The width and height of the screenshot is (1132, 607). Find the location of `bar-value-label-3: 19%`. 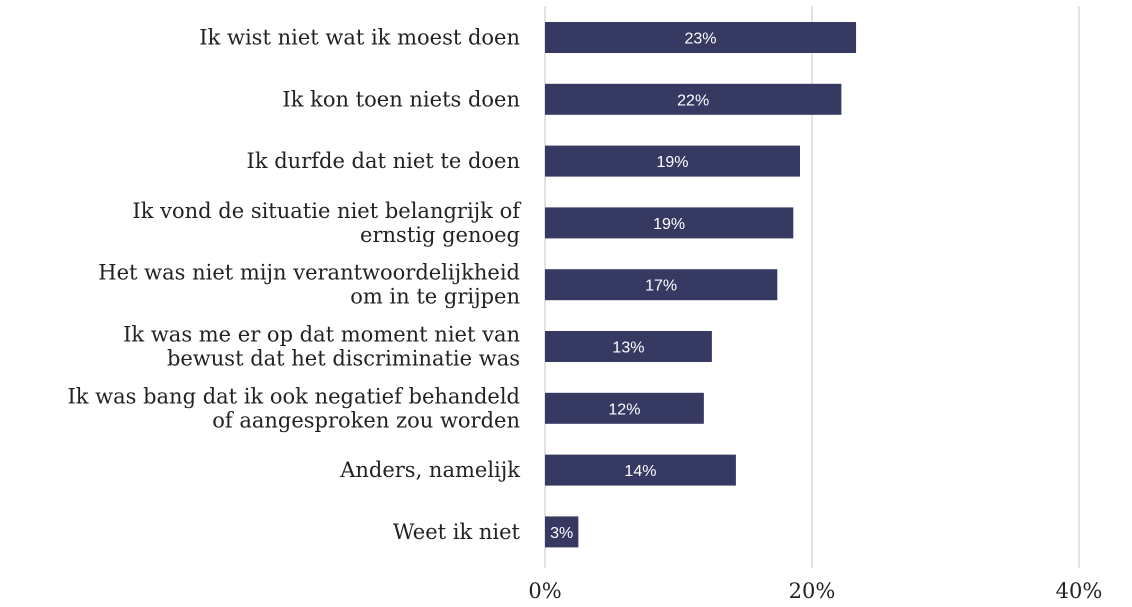

bar-value-label-3: 19% is located at coordinates (669, 224).